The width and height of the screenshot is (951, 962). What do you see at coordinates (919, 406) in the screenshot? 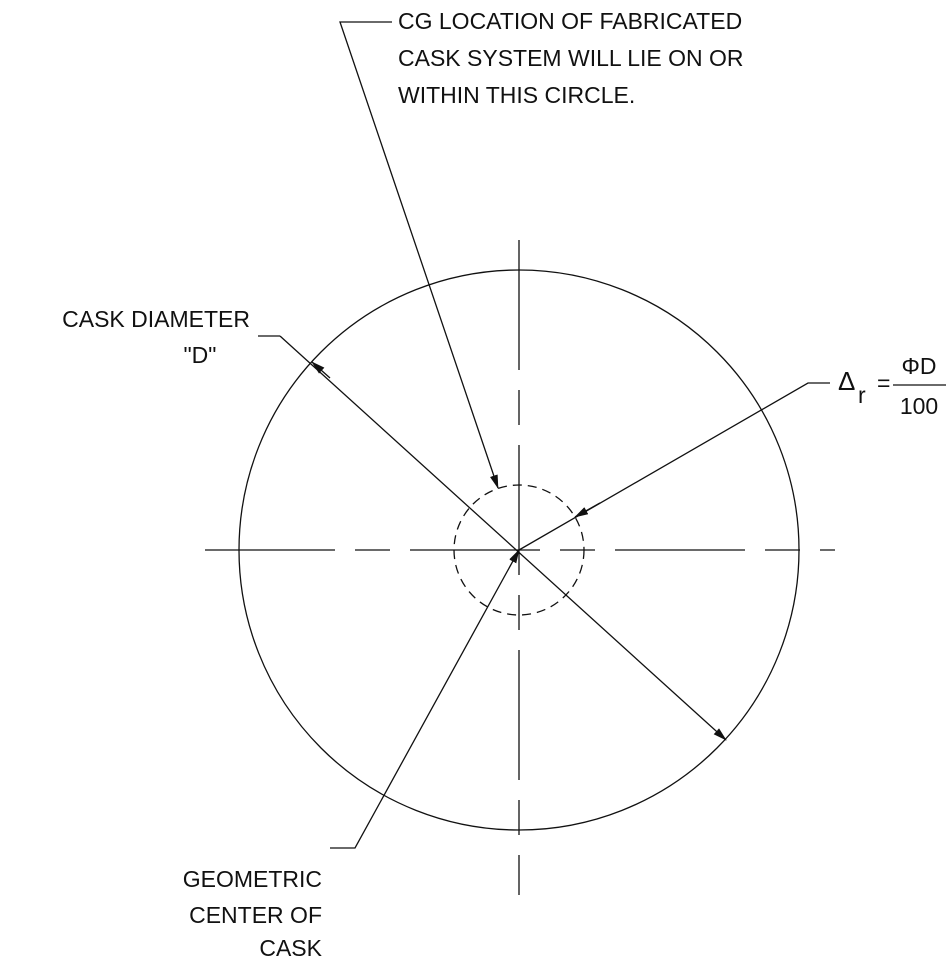
I see `formula-denominator: 100` at bounding box center [919, 406].